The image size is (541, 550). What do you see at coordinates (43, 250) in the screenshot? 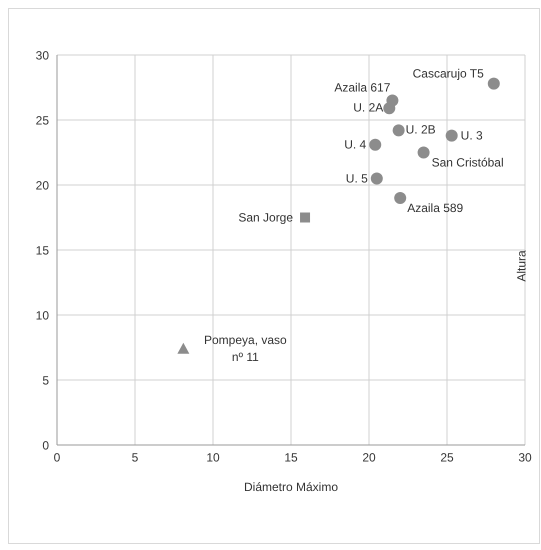
I see `y-tick-label: 15` at bounding box center [43, 250].